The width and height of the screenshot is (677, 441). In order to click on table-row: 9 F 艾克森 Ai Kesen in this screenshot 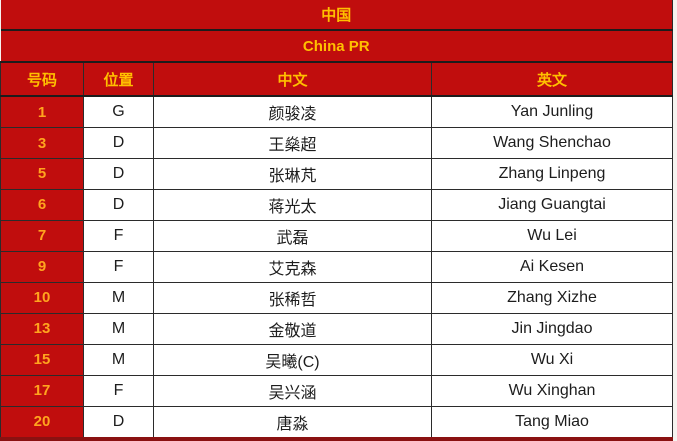, I will do `click(337, 266)`.